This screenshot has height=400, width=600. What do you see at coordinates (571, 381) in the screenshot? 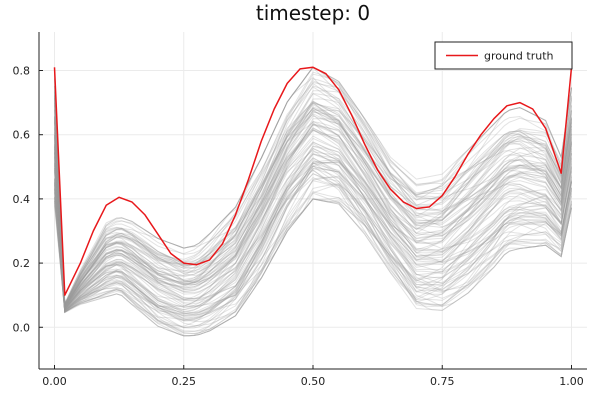
I see `x-tick-label-4: 1.00` at bounding box center [571, 381].